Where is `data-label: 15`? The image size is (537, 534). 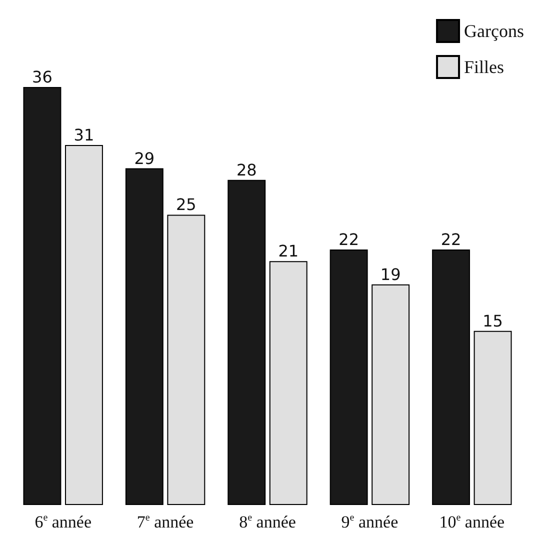
data-label: 15 is located at coordinates (492, 320).